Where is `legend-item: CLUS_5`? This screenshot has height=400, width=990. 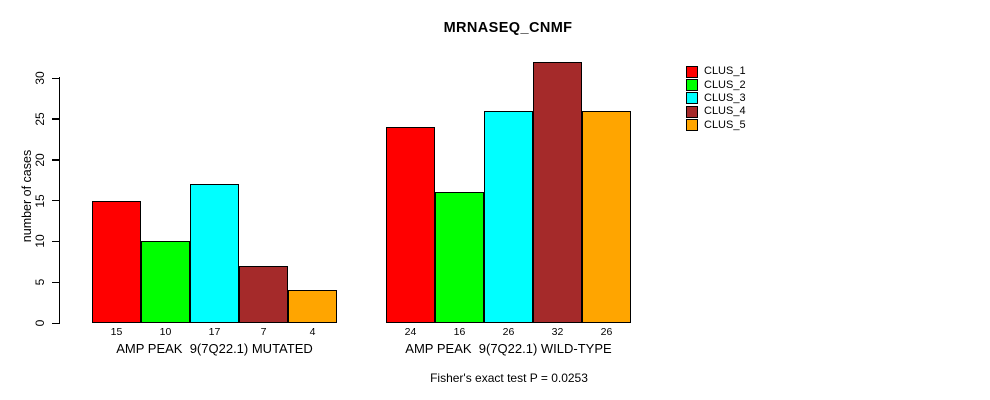
legend-item: CLUS_5 is located at coordinates (716, 125).